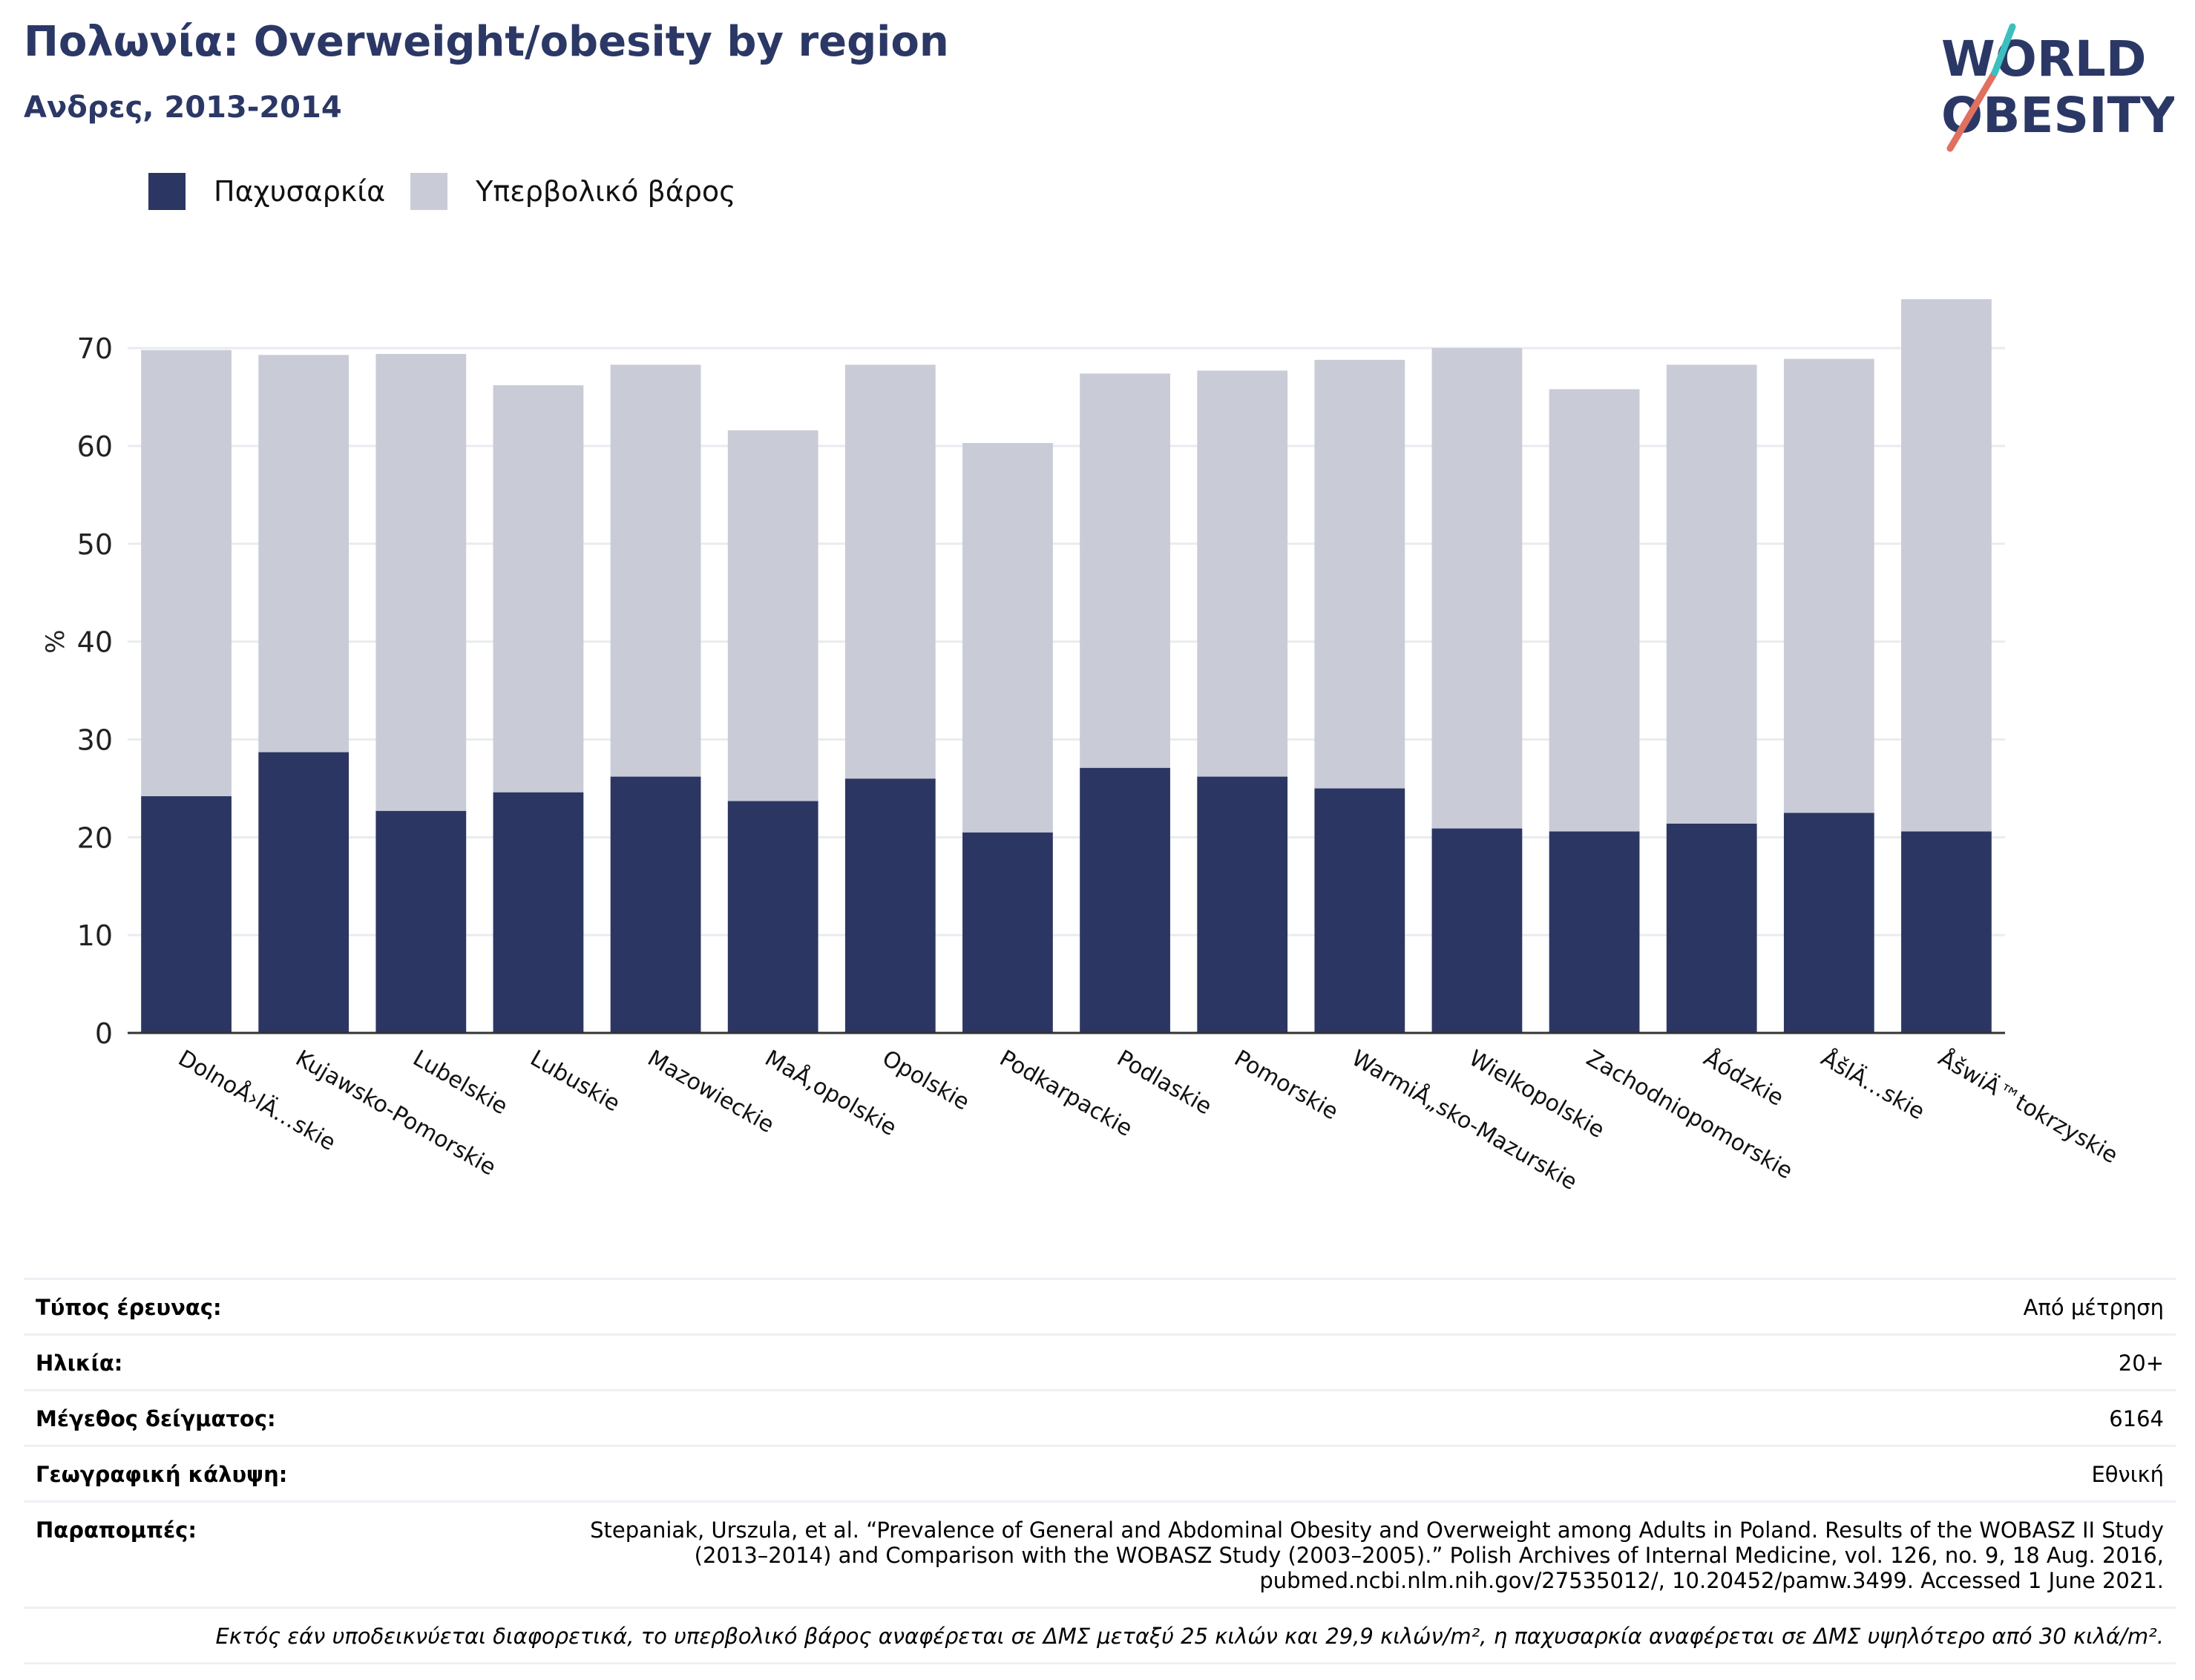  I want to click on y-tick-label: 60, so click(95, 447).